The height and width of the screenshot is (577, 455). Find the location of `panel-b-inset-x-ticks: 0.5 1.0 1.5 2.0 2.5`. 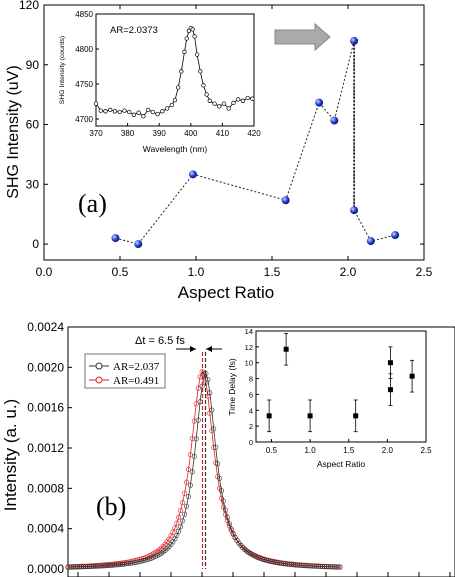

panel-b-inset-x-ticks: 0.5 1.0 1.5 2.0 2.5 is located at coordinates (349, 447).